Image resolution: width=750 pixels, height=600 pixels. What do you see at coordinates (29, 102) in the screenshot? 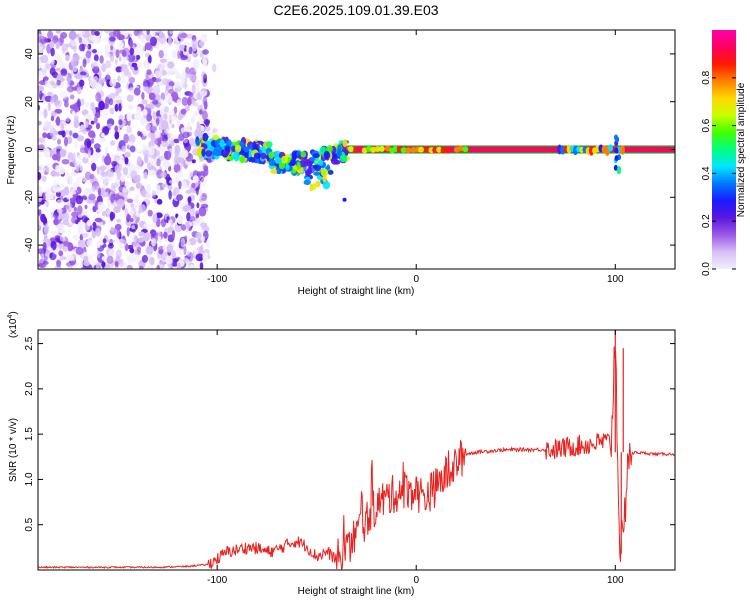
I see `y-tick-label: 20` at bounding box center [29, 102].